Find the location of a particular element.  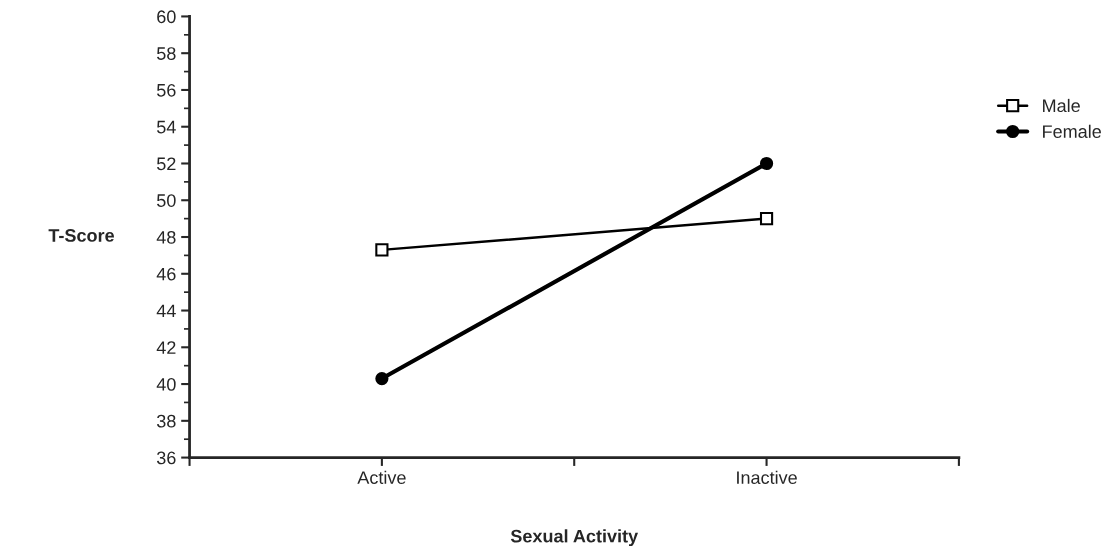

y-tick-label: 38 is located at coordinates (166, 421).